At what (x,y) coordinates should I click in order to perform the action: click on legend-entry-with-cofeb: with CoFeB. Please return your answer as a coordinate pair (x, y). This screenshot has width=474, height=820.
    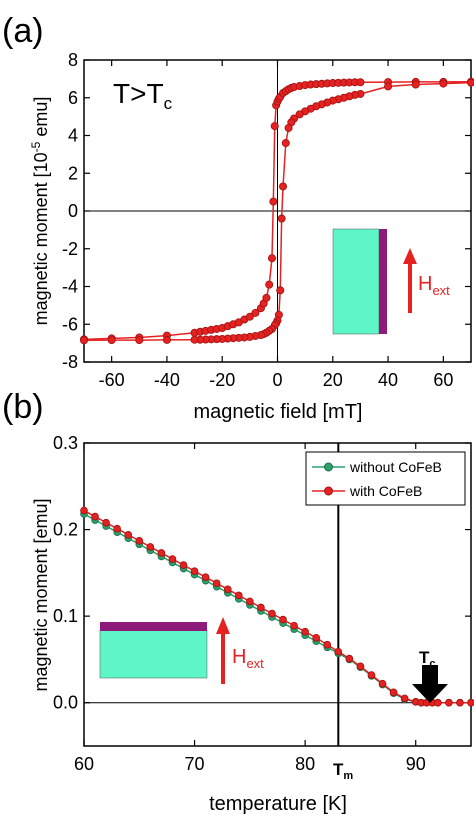
    Looking at the image, I should click on (385, 491).